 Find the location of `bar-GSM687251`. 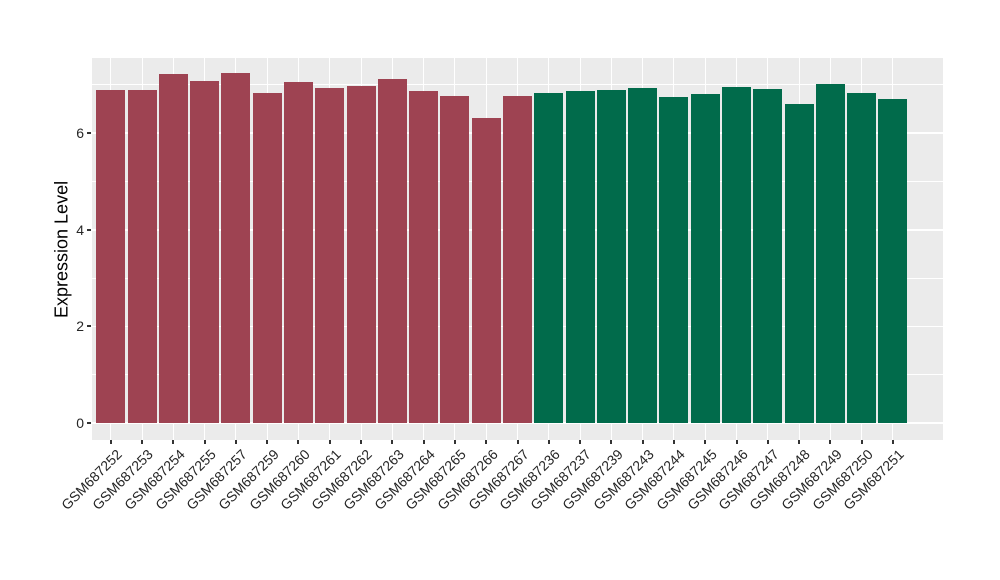

bar-GSM687251 is located at coordinates (893, 260).